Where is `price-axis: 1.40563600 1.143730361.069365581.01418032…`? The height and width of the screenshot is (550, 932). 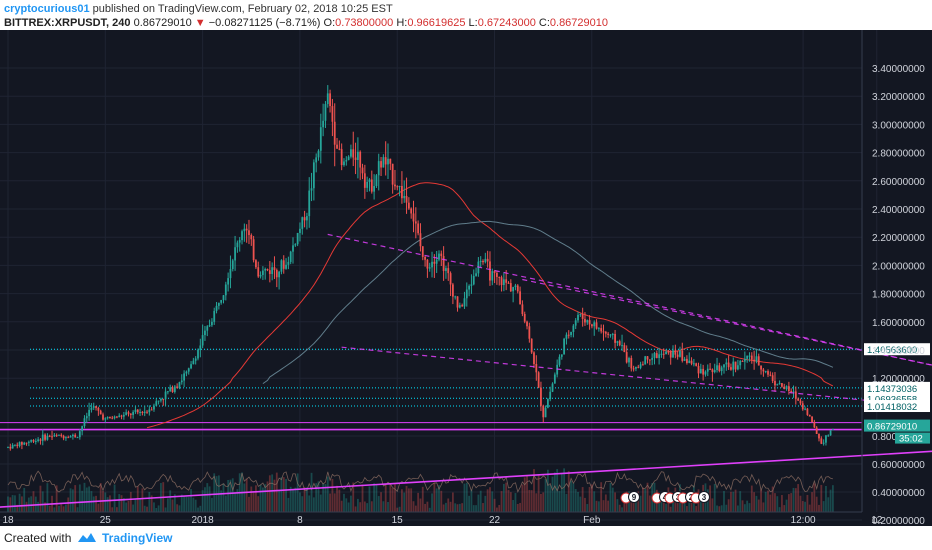
price-axis: 1.40563600 1.143730361.069365581.01418032… is located at coordinates (895, 278).